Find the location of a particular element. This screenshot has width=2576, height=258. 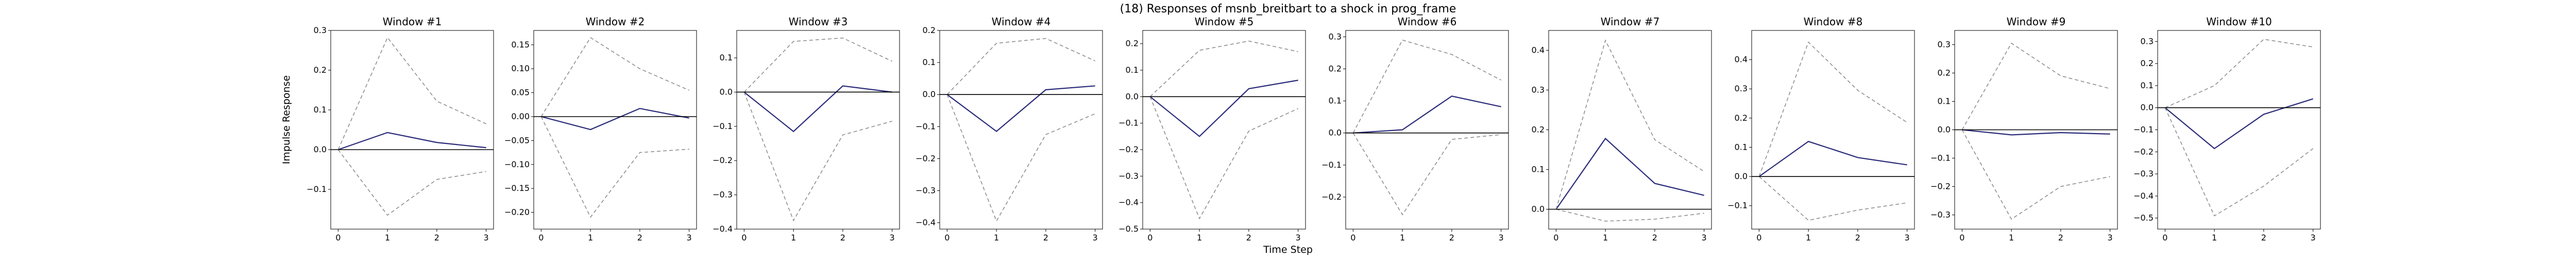

panel-8: Window #8 0 1 2 3 −0.1 0.0 0.1 0.2 0.3 0.4 is located at coordinates (1821, 129).